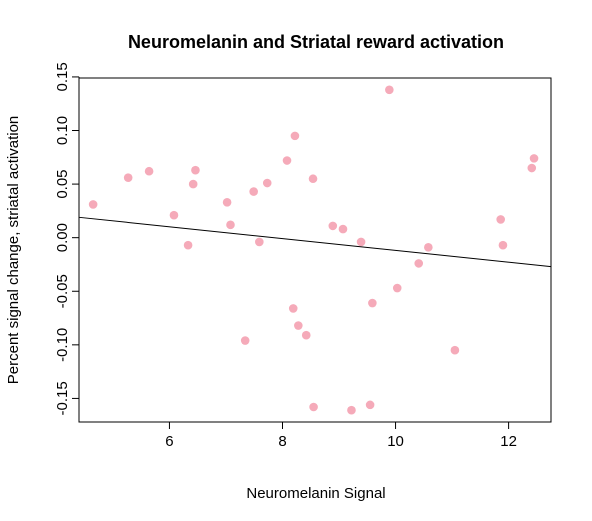 Image resolution: width=592 pixels, height=521 pixels. Describe the element at coordinates (282, 441) in the screenshot. I see `x-tick-label: 8` at that location.